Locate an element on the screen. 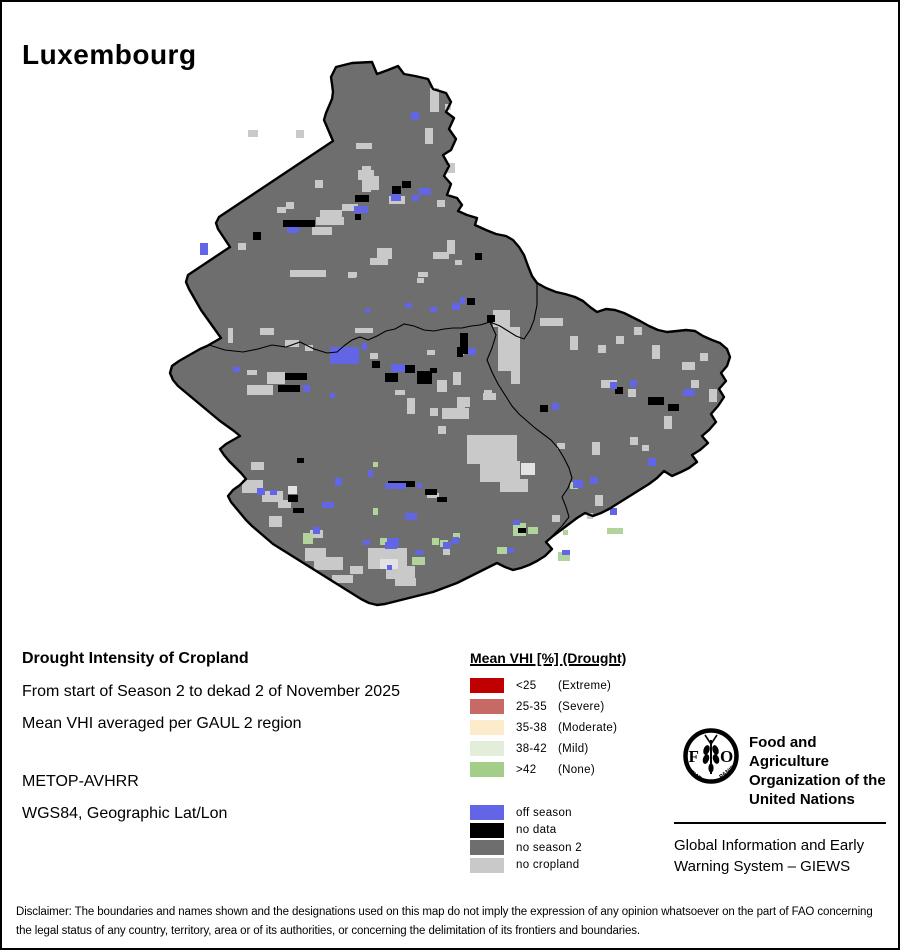  legend-title: Mean VHI [%] (Drought) is located at coordinates (548, 658).